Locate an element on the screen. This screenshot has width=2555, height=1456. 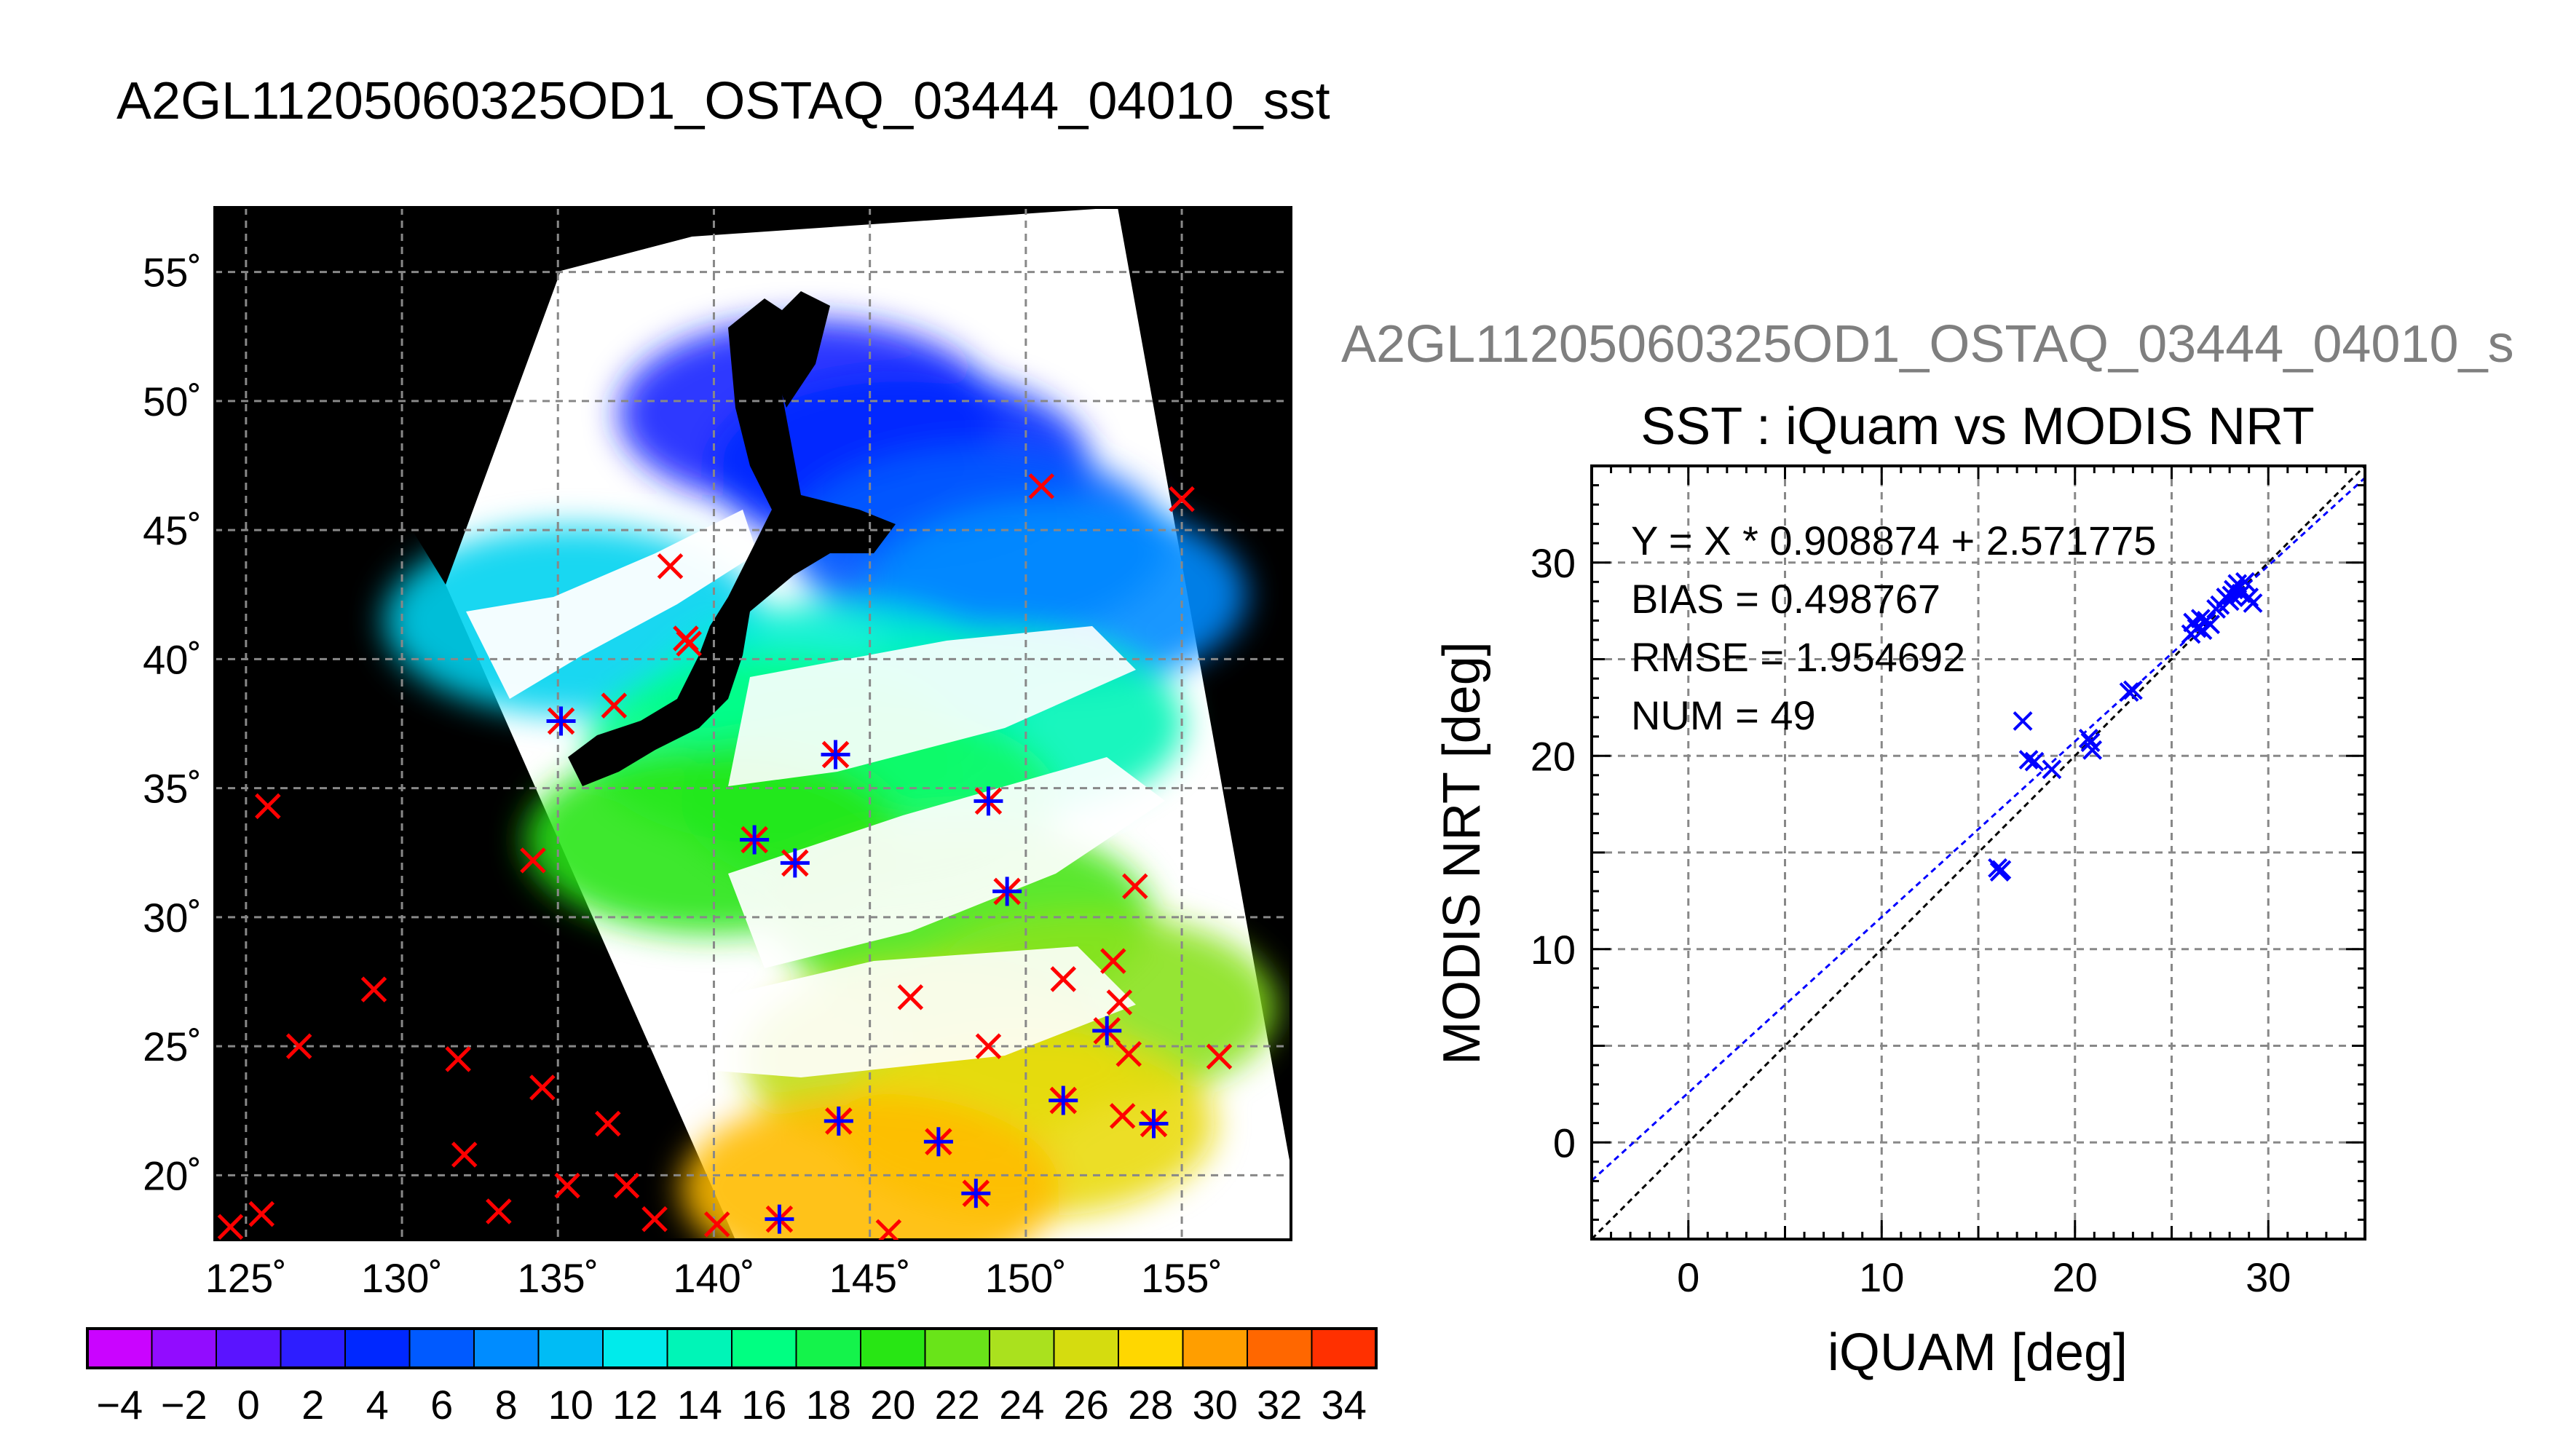
figure-title: A2GL11205060325OD1_OSTAQ_03444_04010_sst is located at coordinates (723, 101).